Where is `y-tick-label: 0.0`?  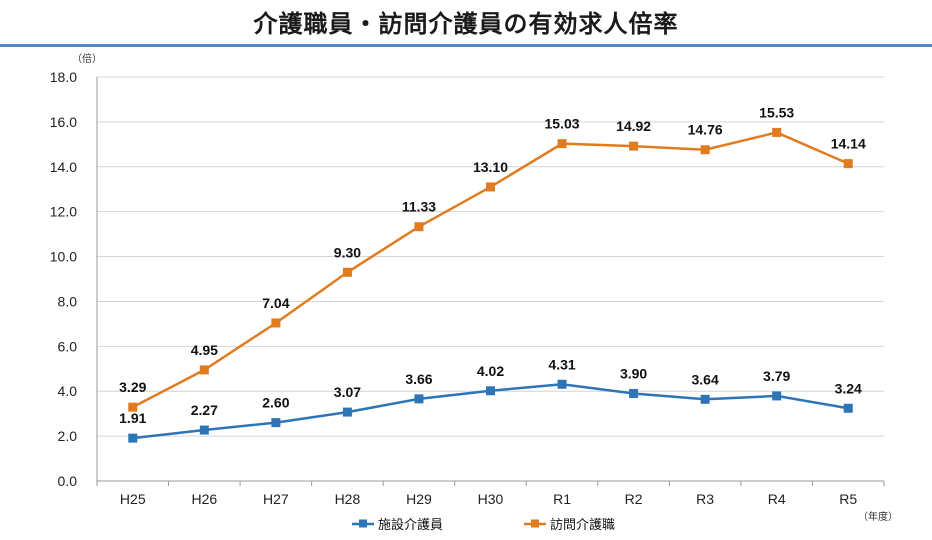
y-tick-label: 0.0 is located at coordinates (68, 481).